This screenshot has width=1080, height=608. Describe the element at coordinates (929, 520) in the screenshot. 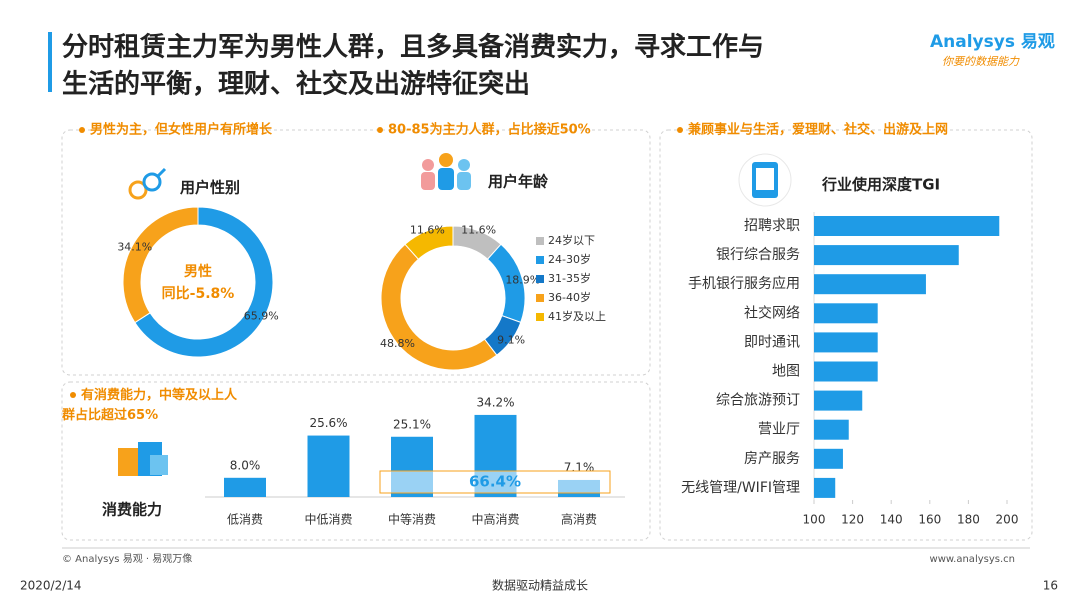

I see `x-tick-label: 160` at that location.